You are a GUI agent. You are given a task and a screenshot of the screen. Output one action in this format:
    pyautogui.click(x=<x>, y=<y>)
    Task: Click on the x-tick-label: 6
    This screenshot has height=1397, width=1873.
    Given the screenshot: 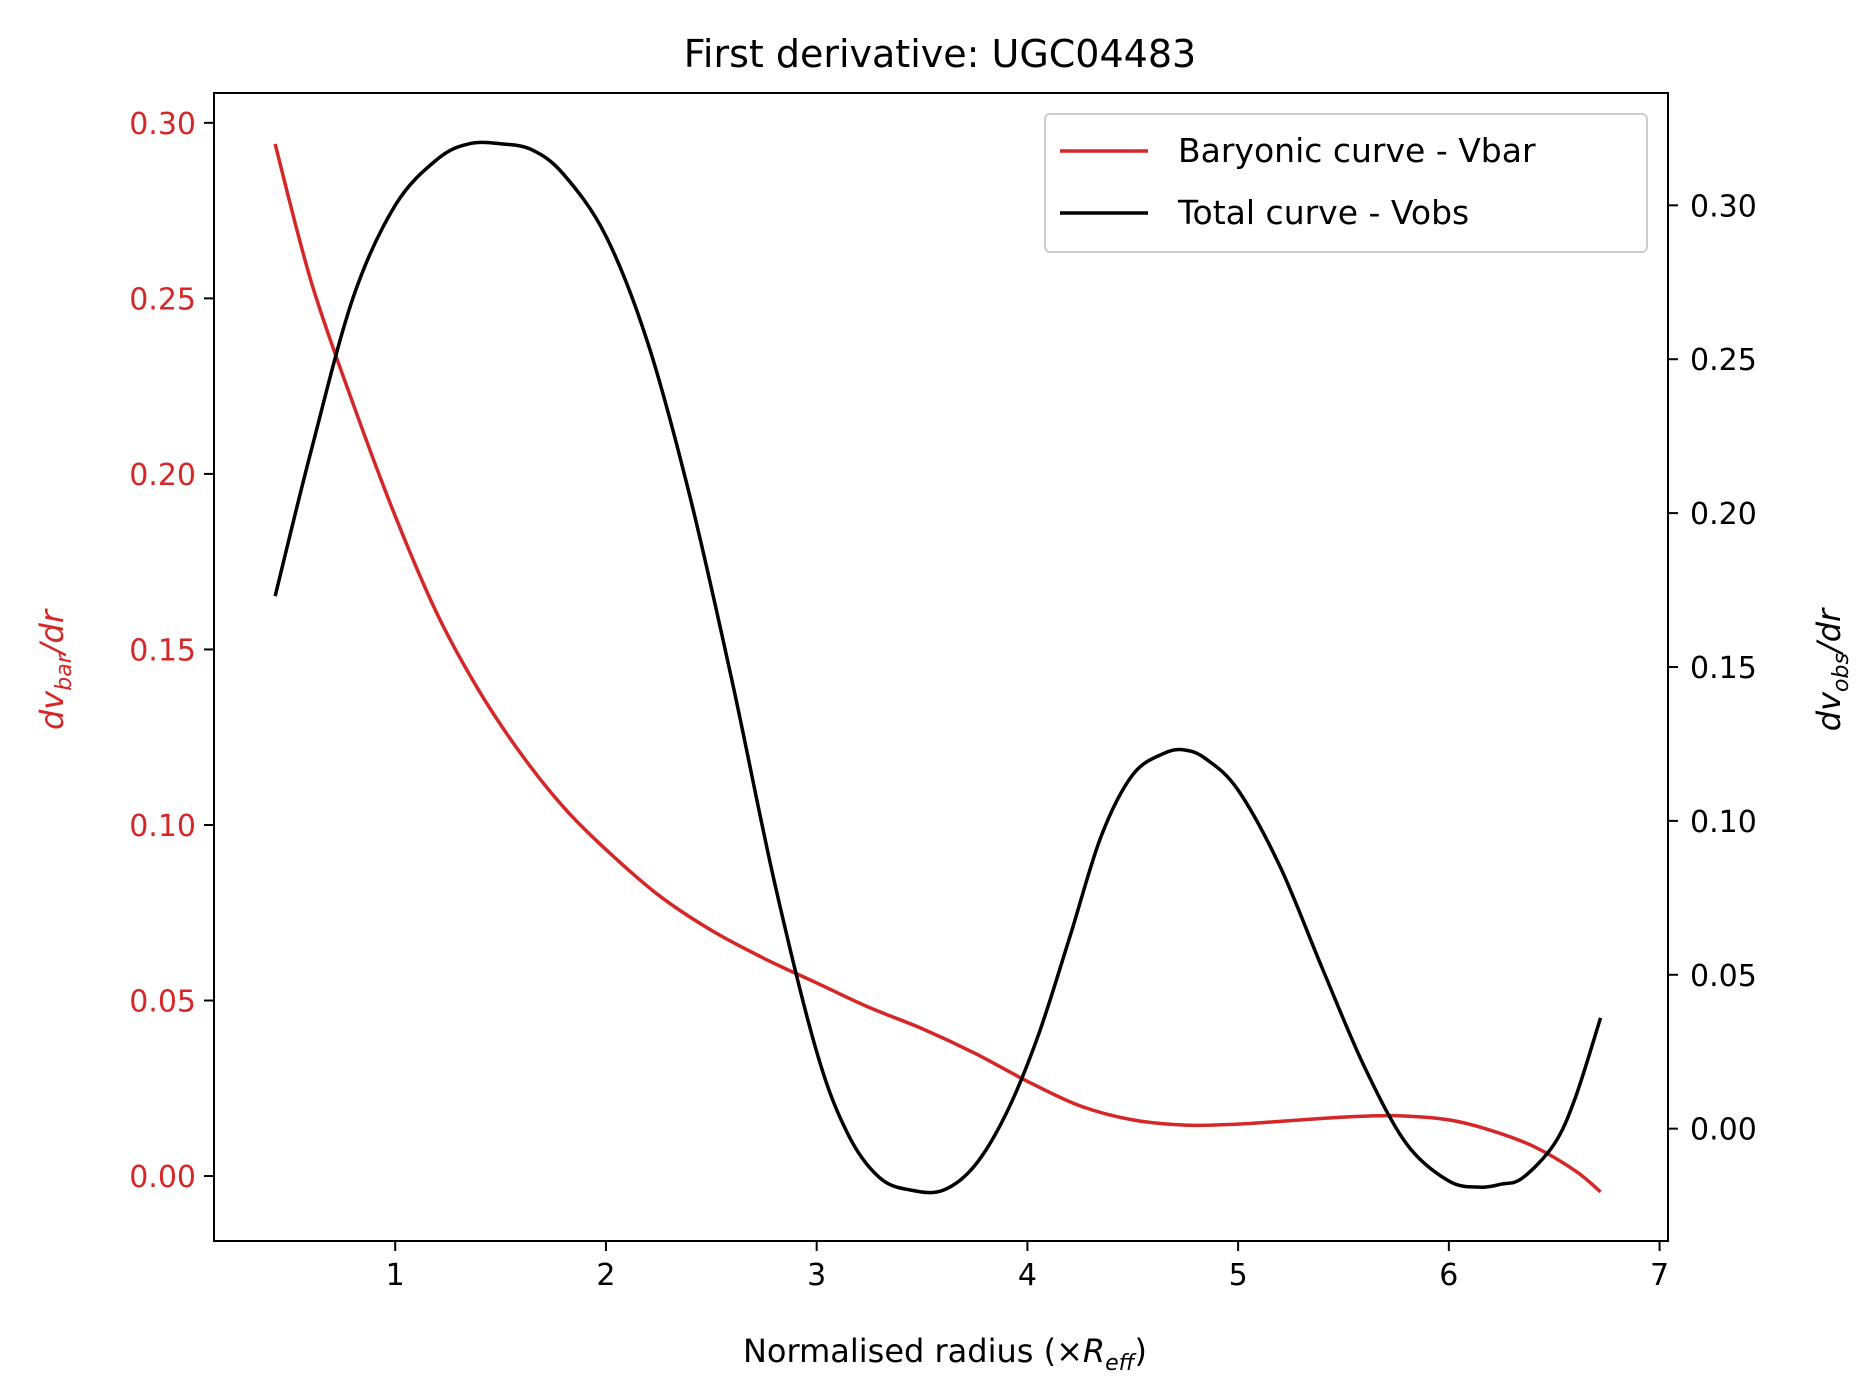 What is the action you would take?
    pyautogui.click(x=1448, y=1275)
    